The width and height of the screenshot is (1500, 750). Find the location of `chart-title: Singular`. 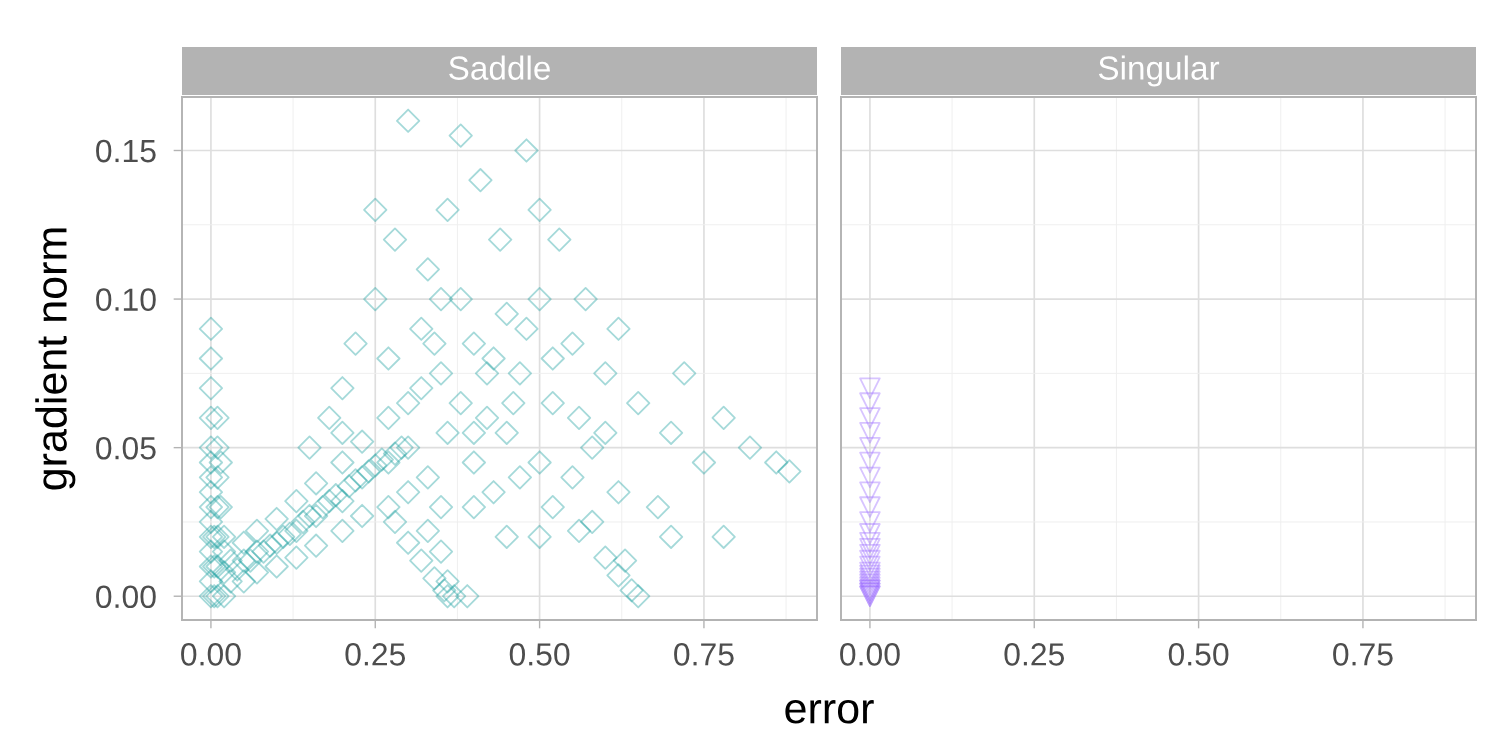

chart-title: Singular is located at coordinates (1159, 71).